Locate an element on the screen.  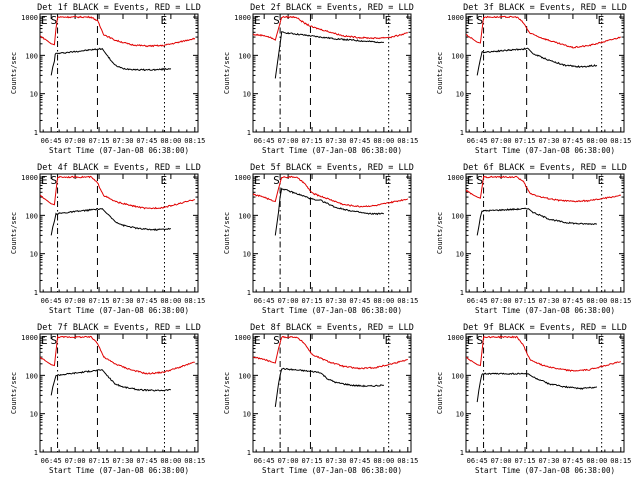
panel-title: Det 7f BLACK = Events, RED = LLD is located at coordinates (119, 328).